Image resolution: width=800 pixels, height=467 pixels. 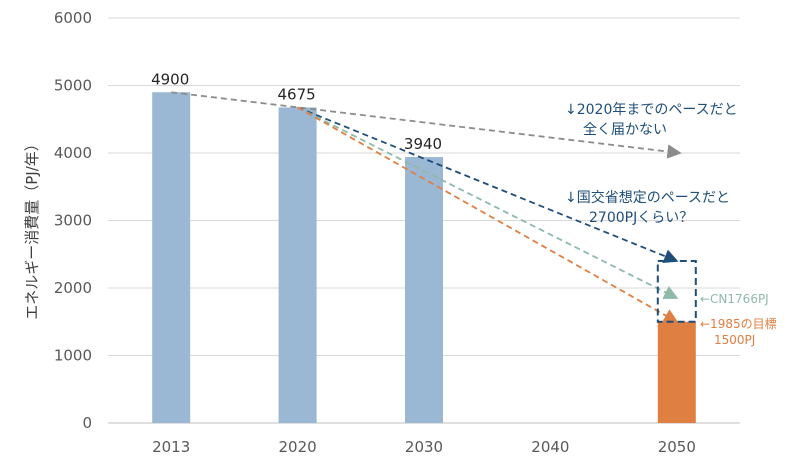 What do you see at coordinates (170, 79) in the screenshot?
I see `data-label-2013: 4900` at bounding box center [170, 79].